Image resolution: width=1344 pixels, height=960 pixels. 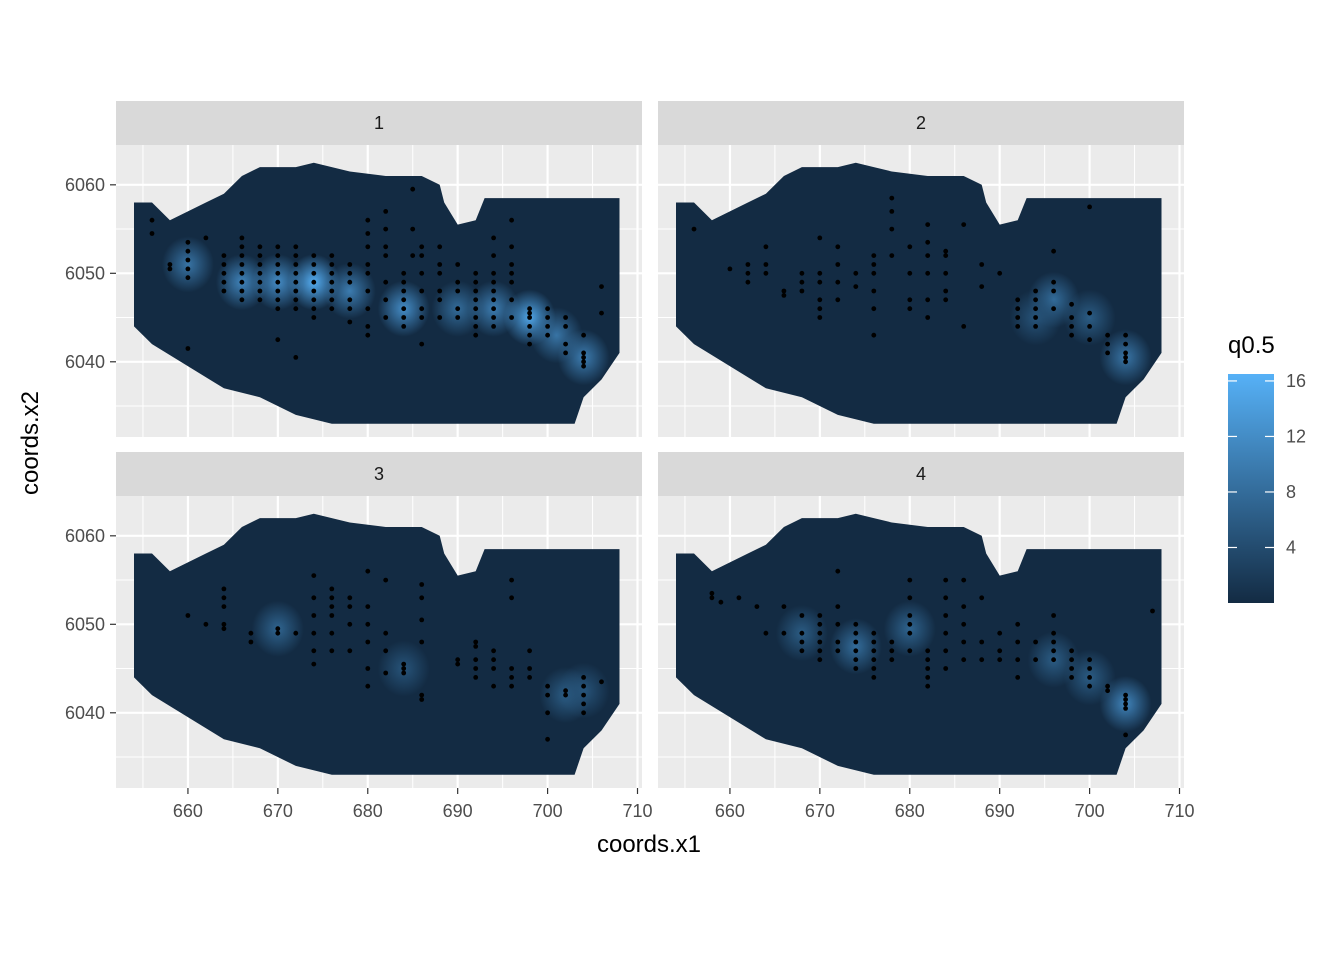 I want to click on facet-strip-label: 4, so click(x=921, y=474).